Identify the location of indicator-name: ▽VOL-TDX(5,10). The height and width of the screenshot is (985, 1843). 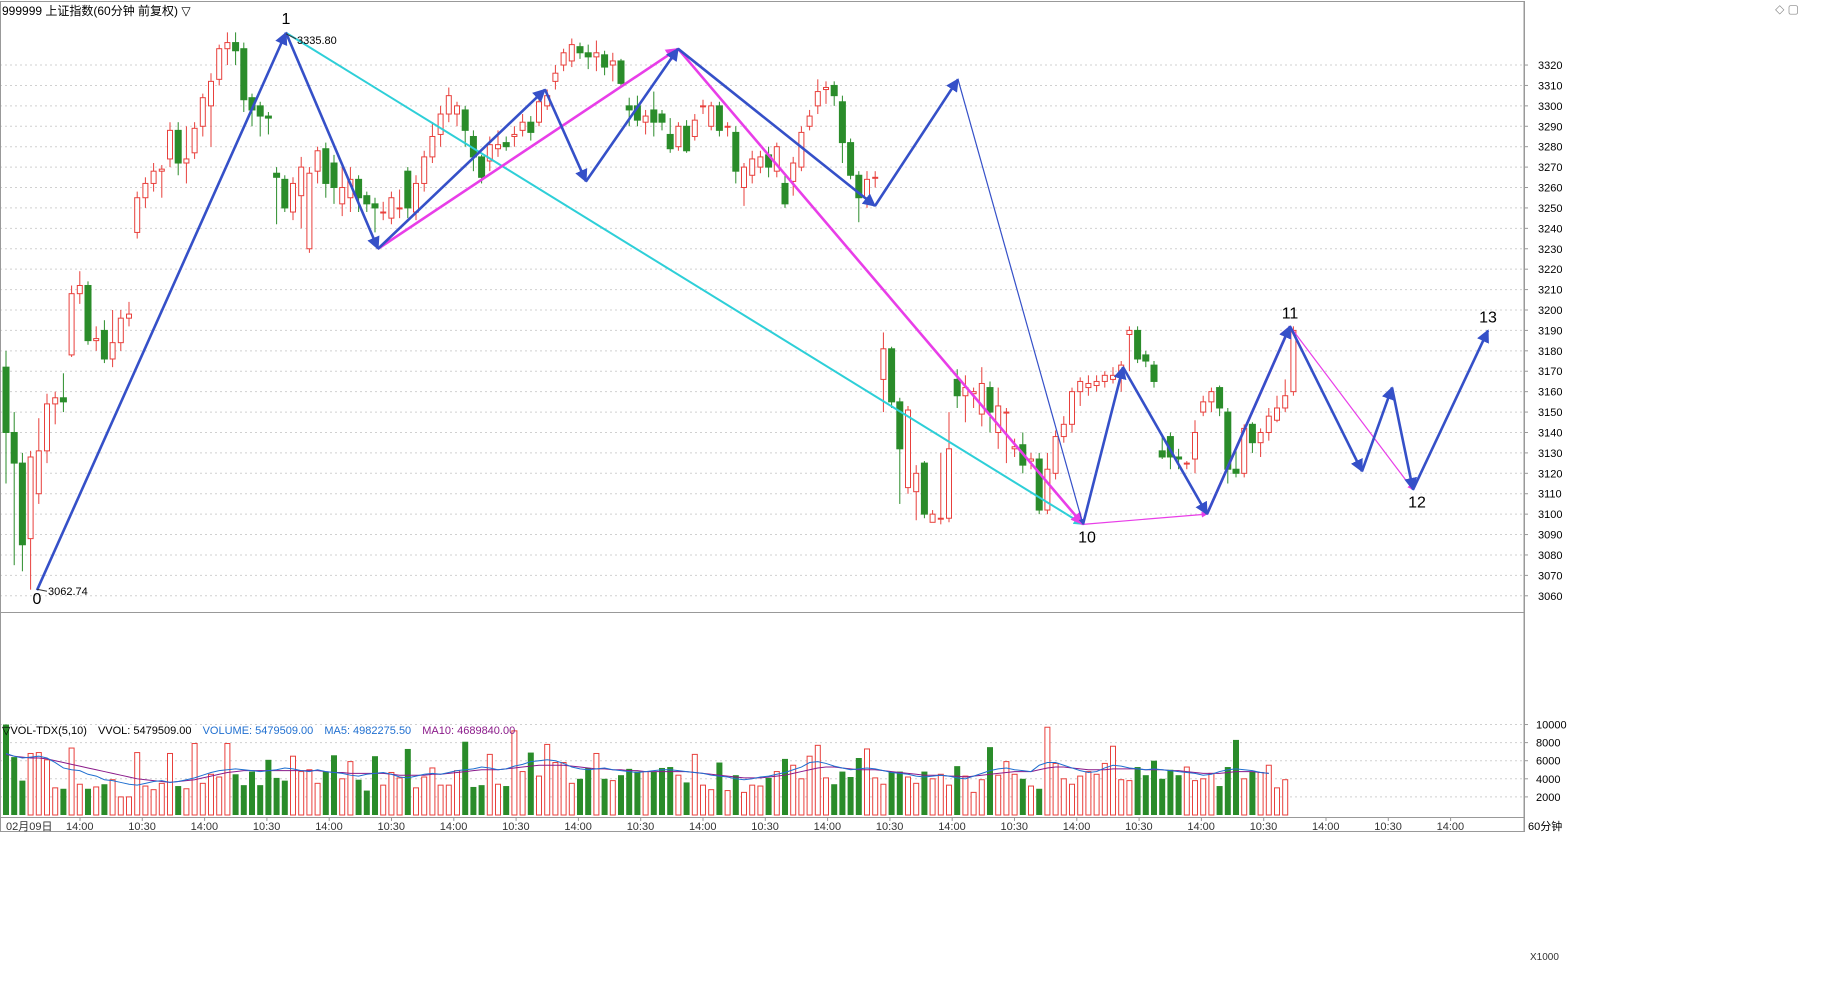
(44, 731).